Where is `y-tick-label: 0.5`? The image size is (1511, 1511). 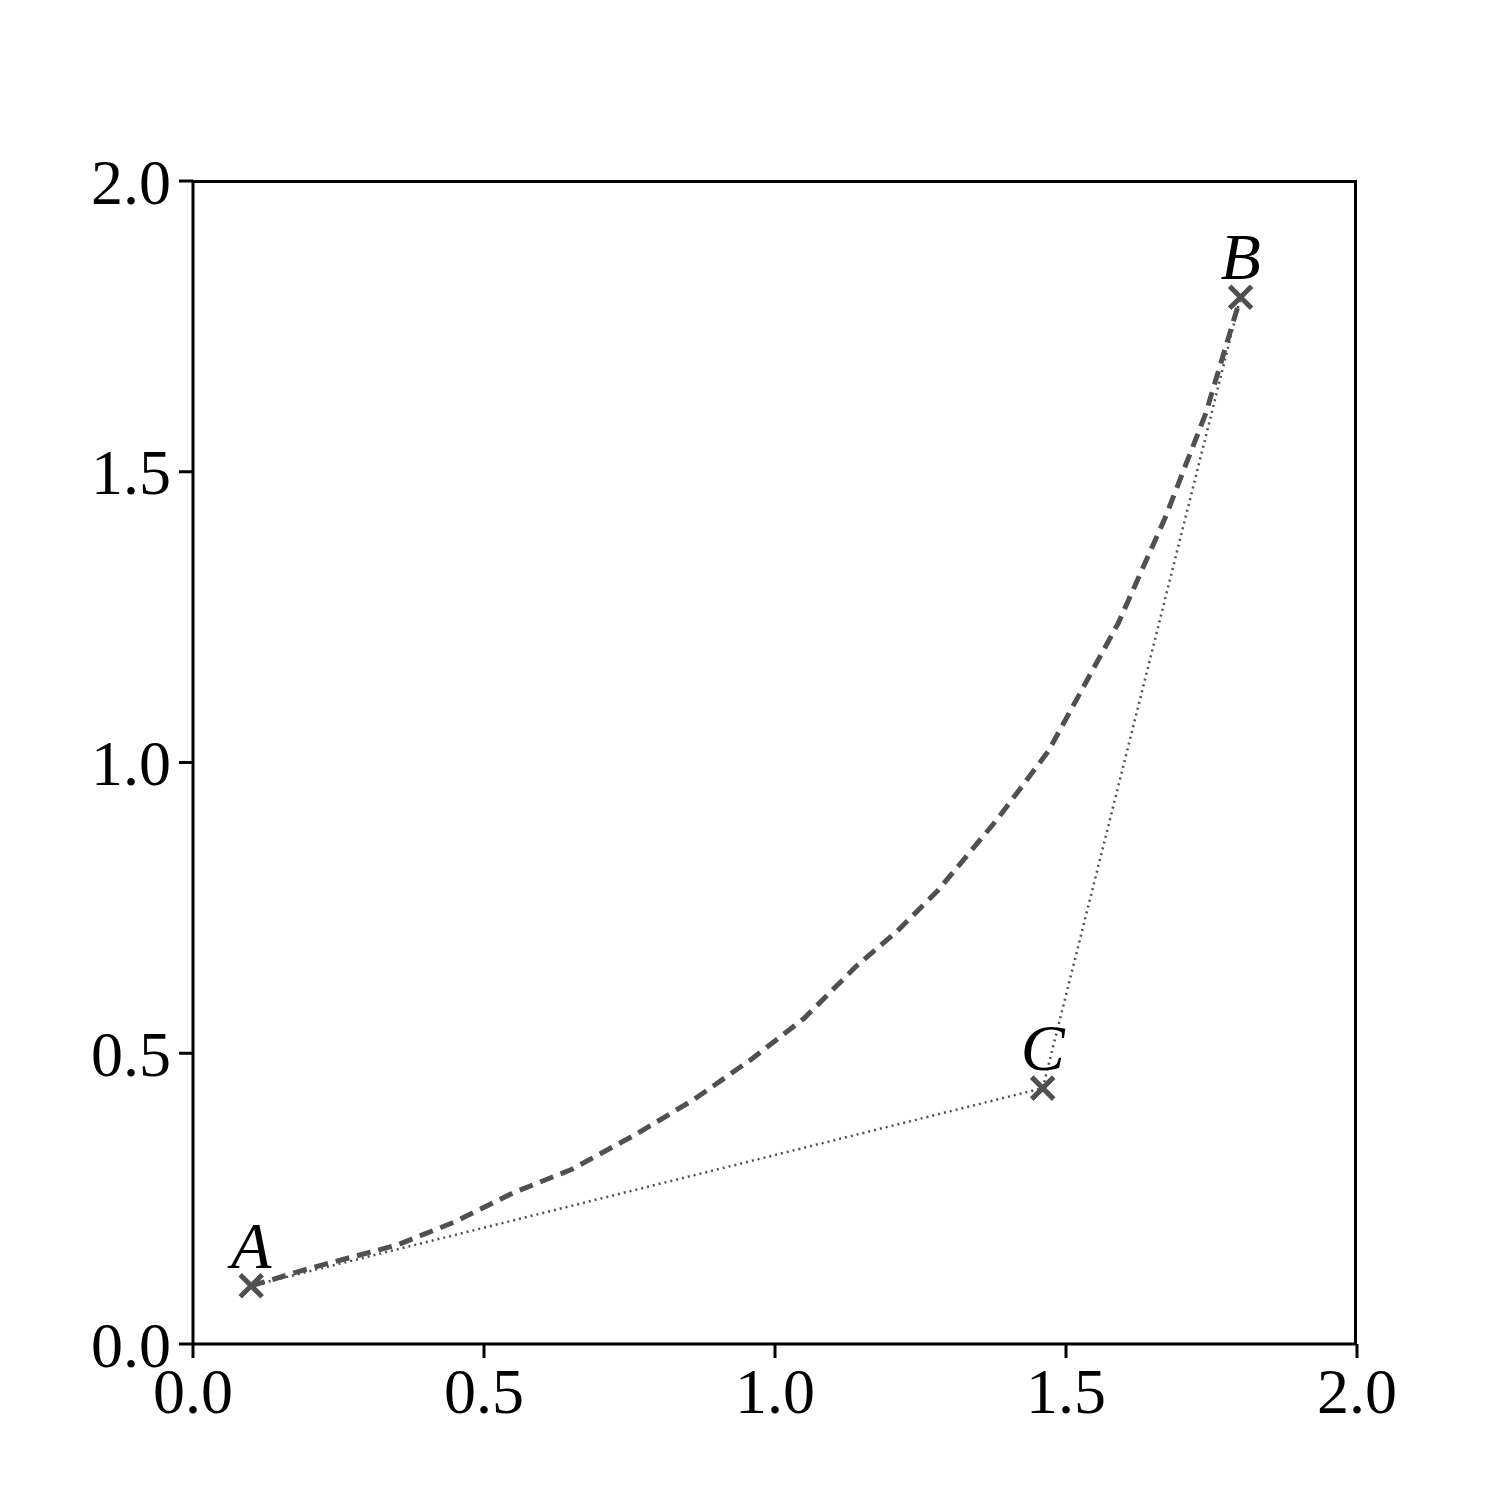 y-tick-label: 0.5 is located at coordinates (131, 1054).